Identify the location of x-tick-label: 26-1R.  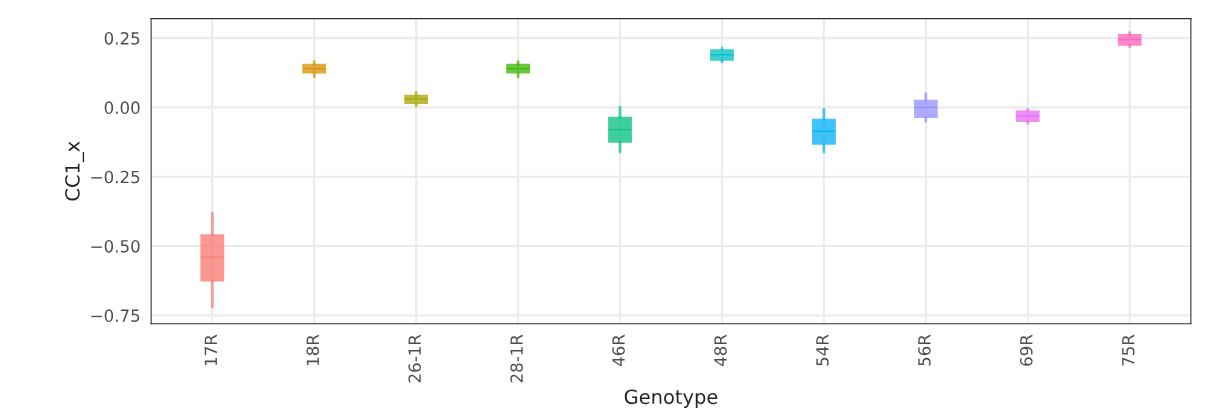
(414, 358).